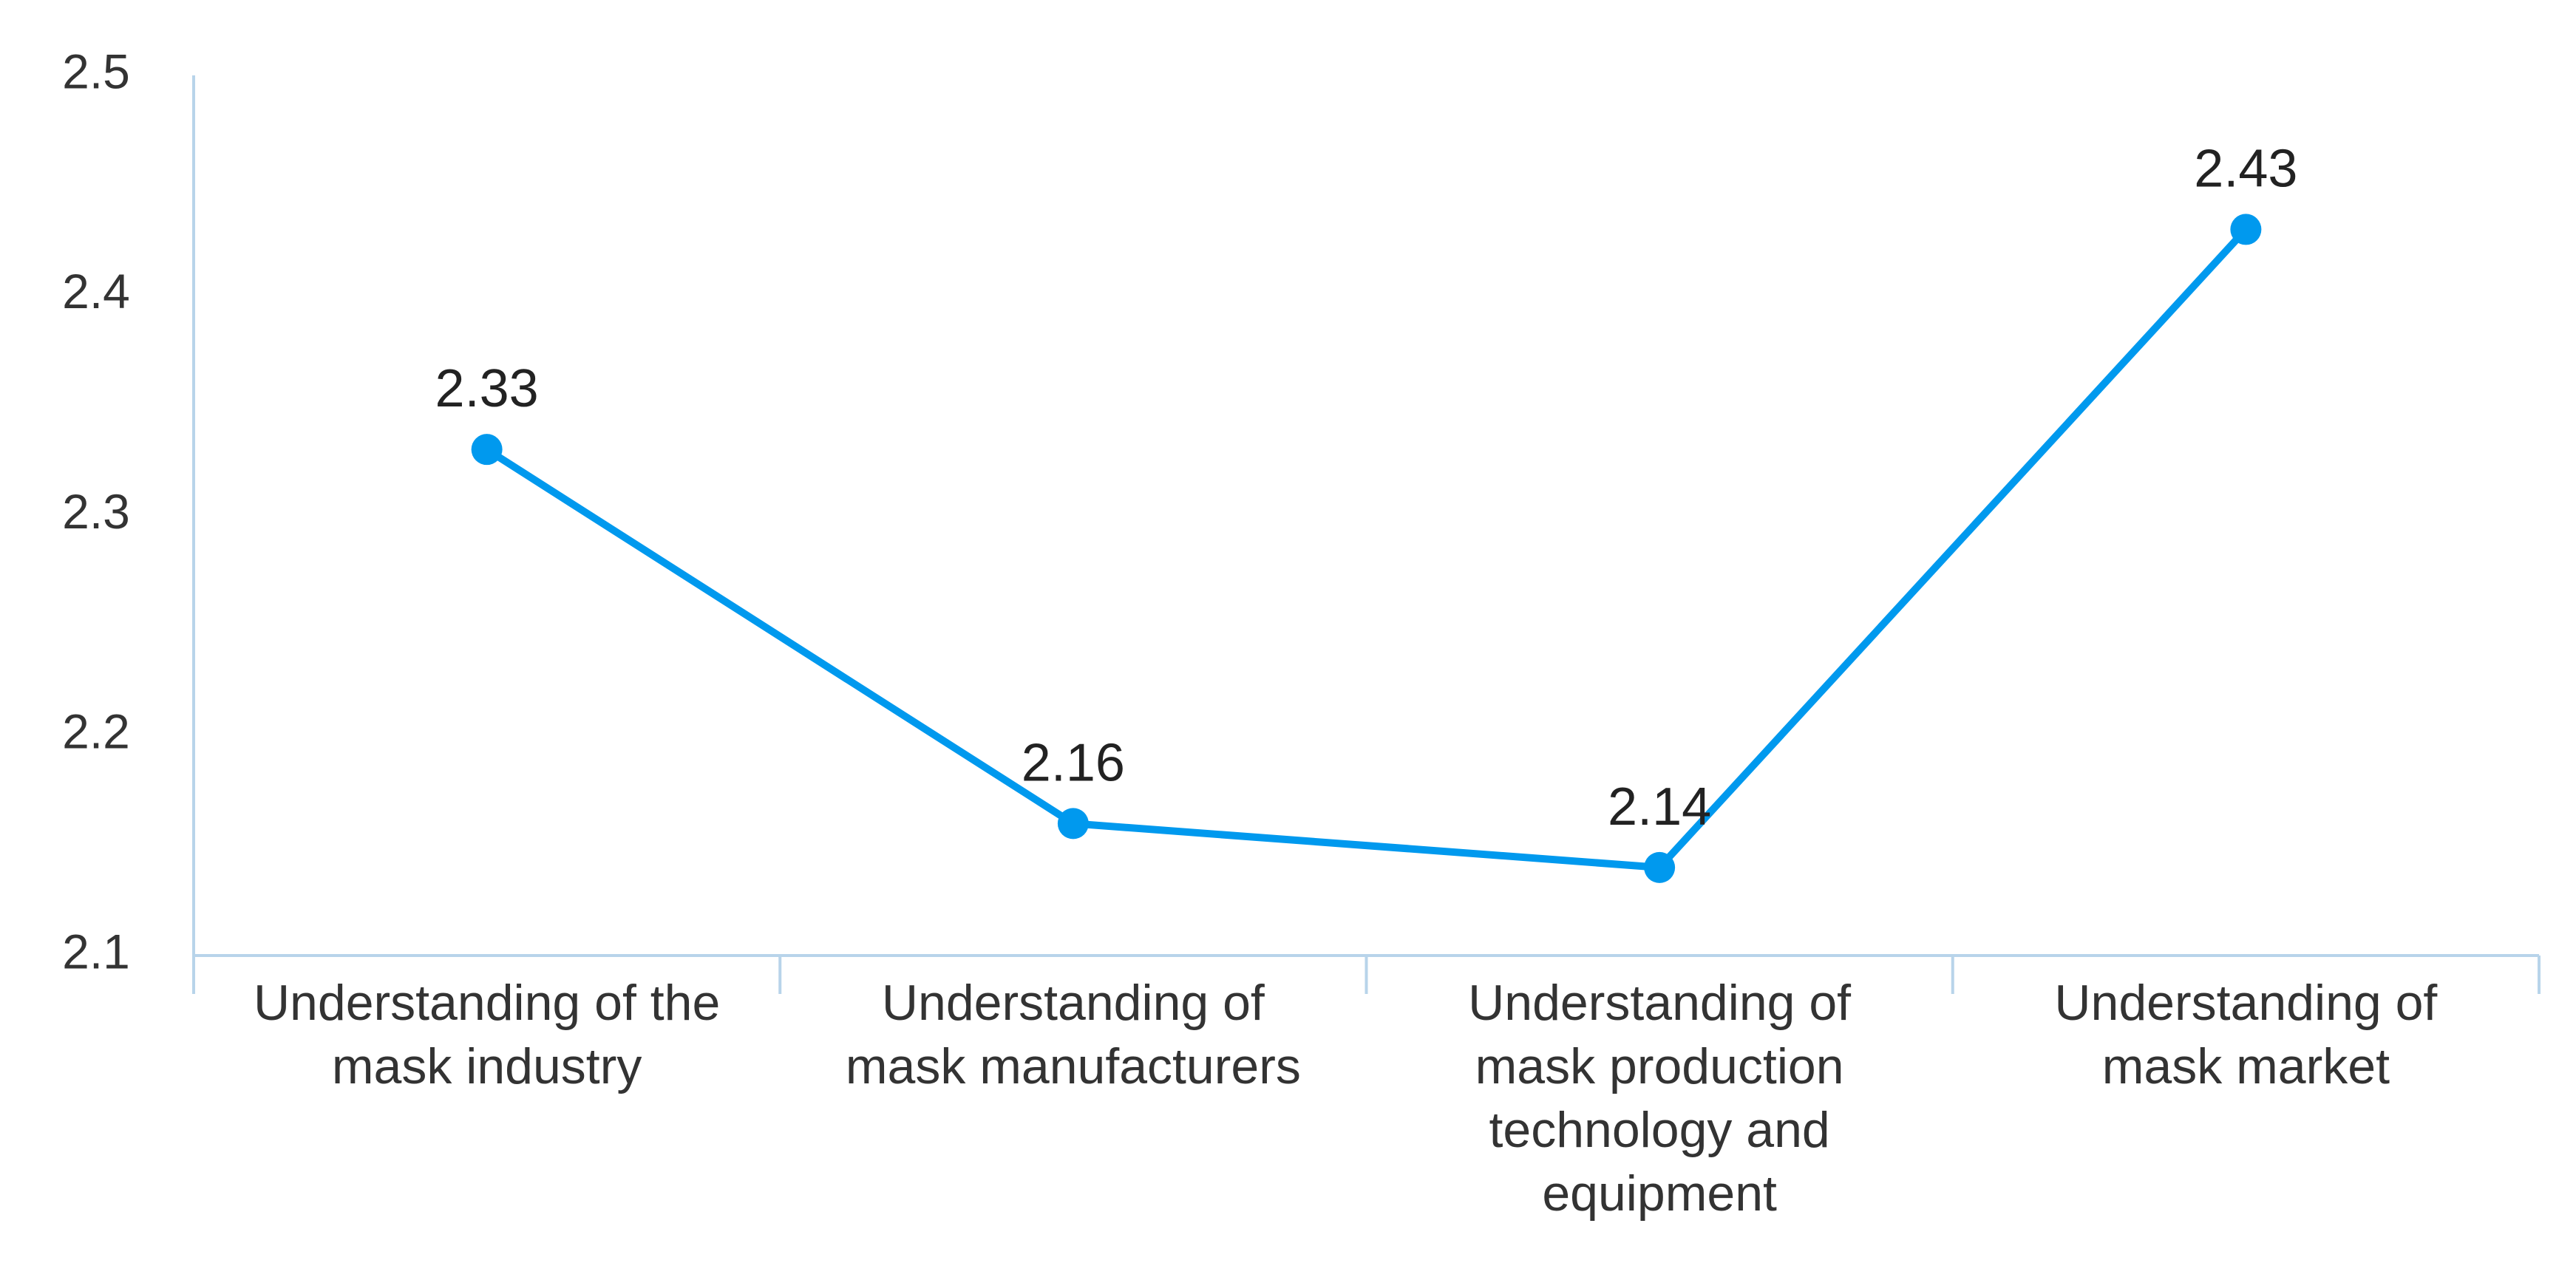 This screenshot has height=1277, width=2576. What do you see at coordinates (1073, 762) in the screenshot?
I see `data-label: 2.16` at bounding box center [1073, 762].